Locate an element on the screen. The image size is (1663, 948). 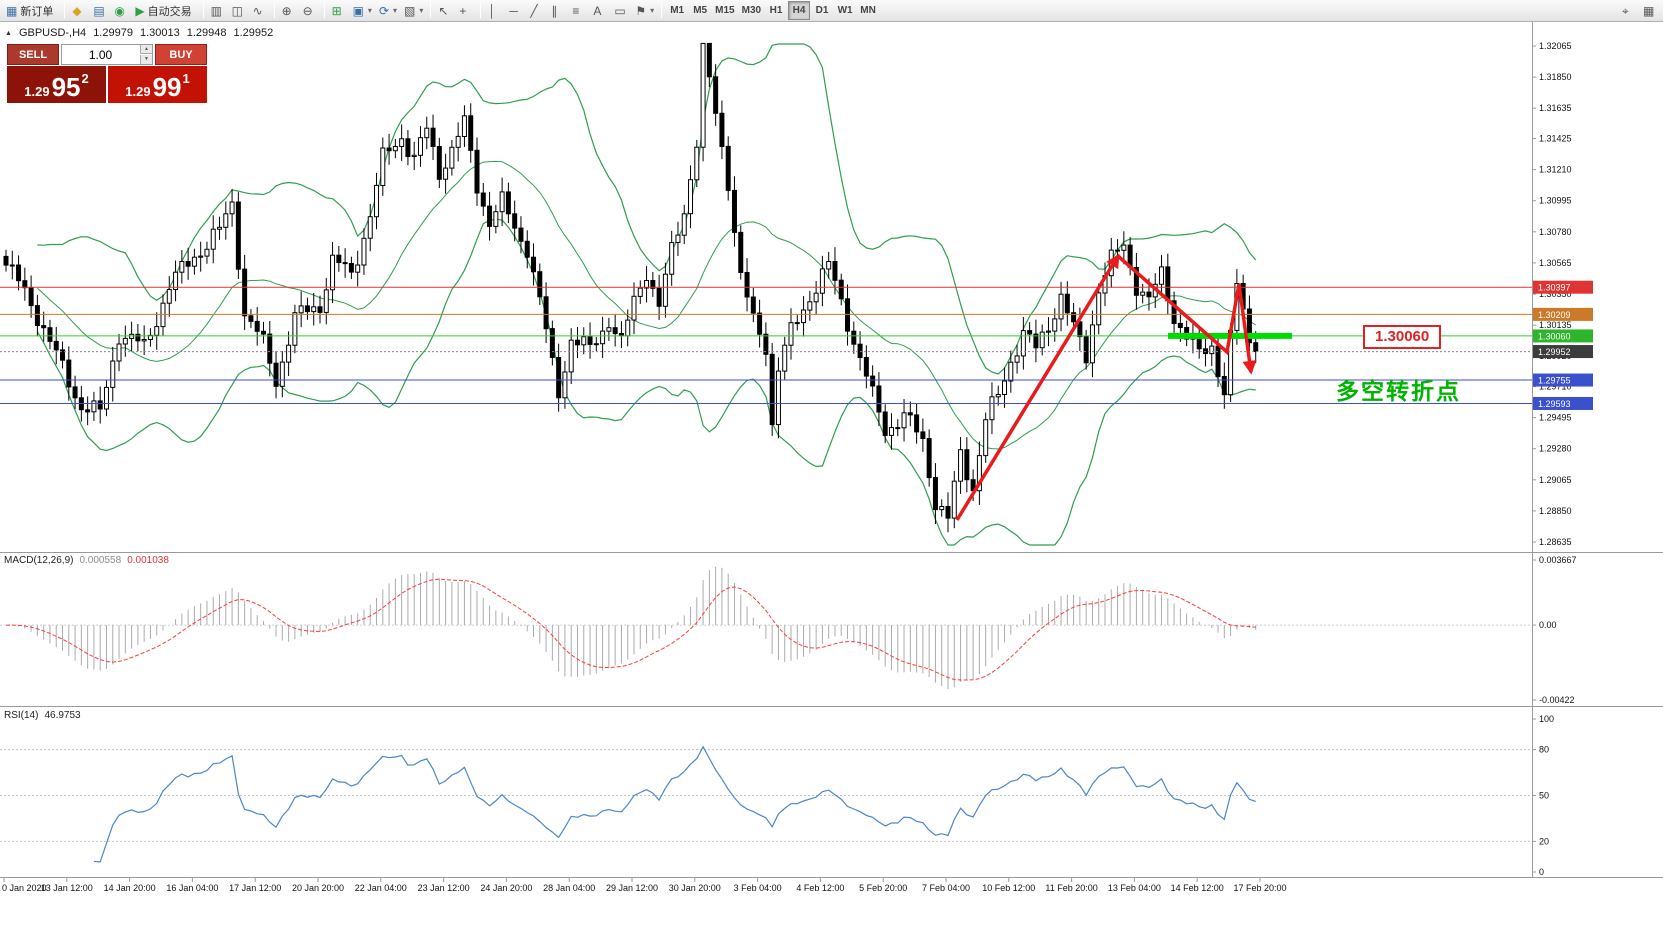
trend-arrow is located at coordinates (1037, 387).